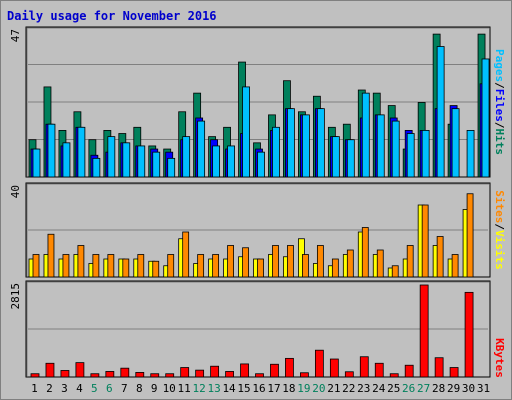 The width and height of the screenshot is (512, 400). I want to click on x-tick-day-30: 30, so click(468, 388).